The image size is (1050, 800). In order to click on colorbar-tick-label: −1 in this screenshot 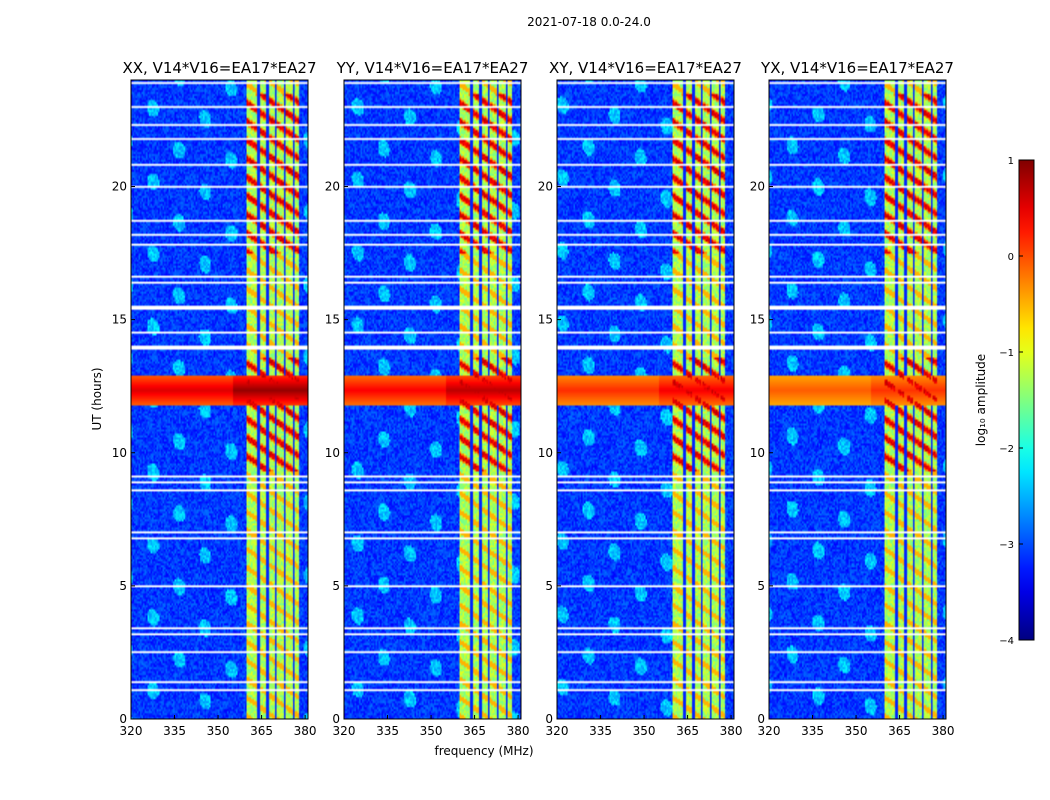, I will do `click(1006, 353)`.